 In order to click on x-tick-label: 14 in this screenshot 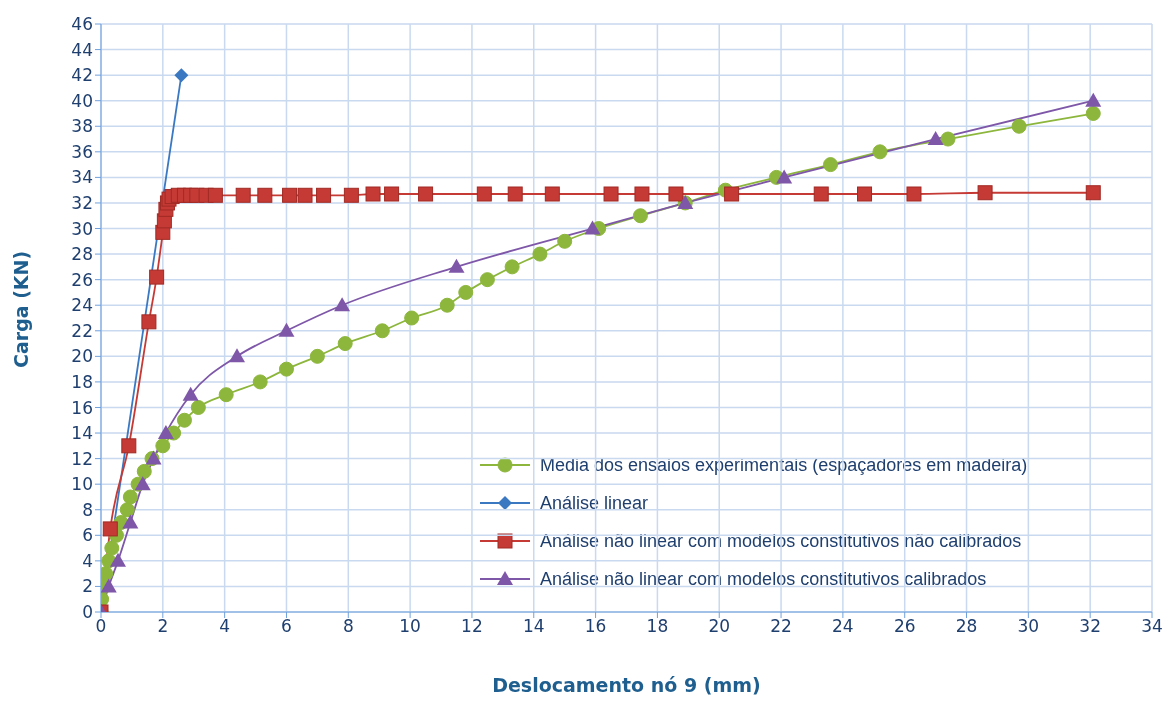, I will do `click(533, 626)`.